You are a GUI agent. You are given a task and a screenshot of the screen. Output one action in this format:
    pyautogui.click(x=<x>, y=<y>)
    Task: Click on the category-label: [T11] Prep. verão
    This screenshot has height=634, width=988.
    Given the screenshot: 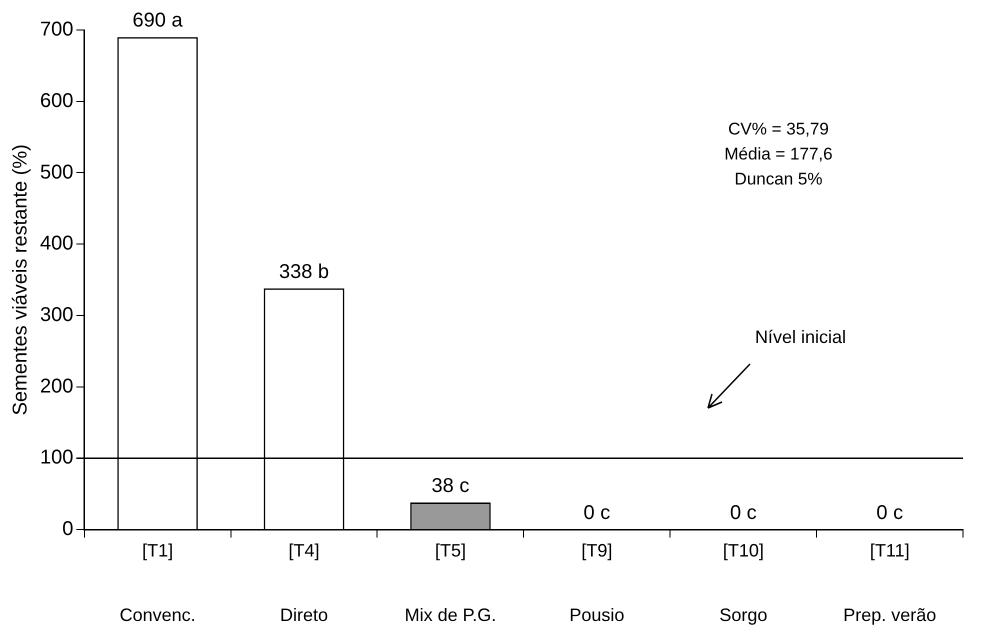 What is the action you would take?
    pyautogui.click(x=889, y=583)
    